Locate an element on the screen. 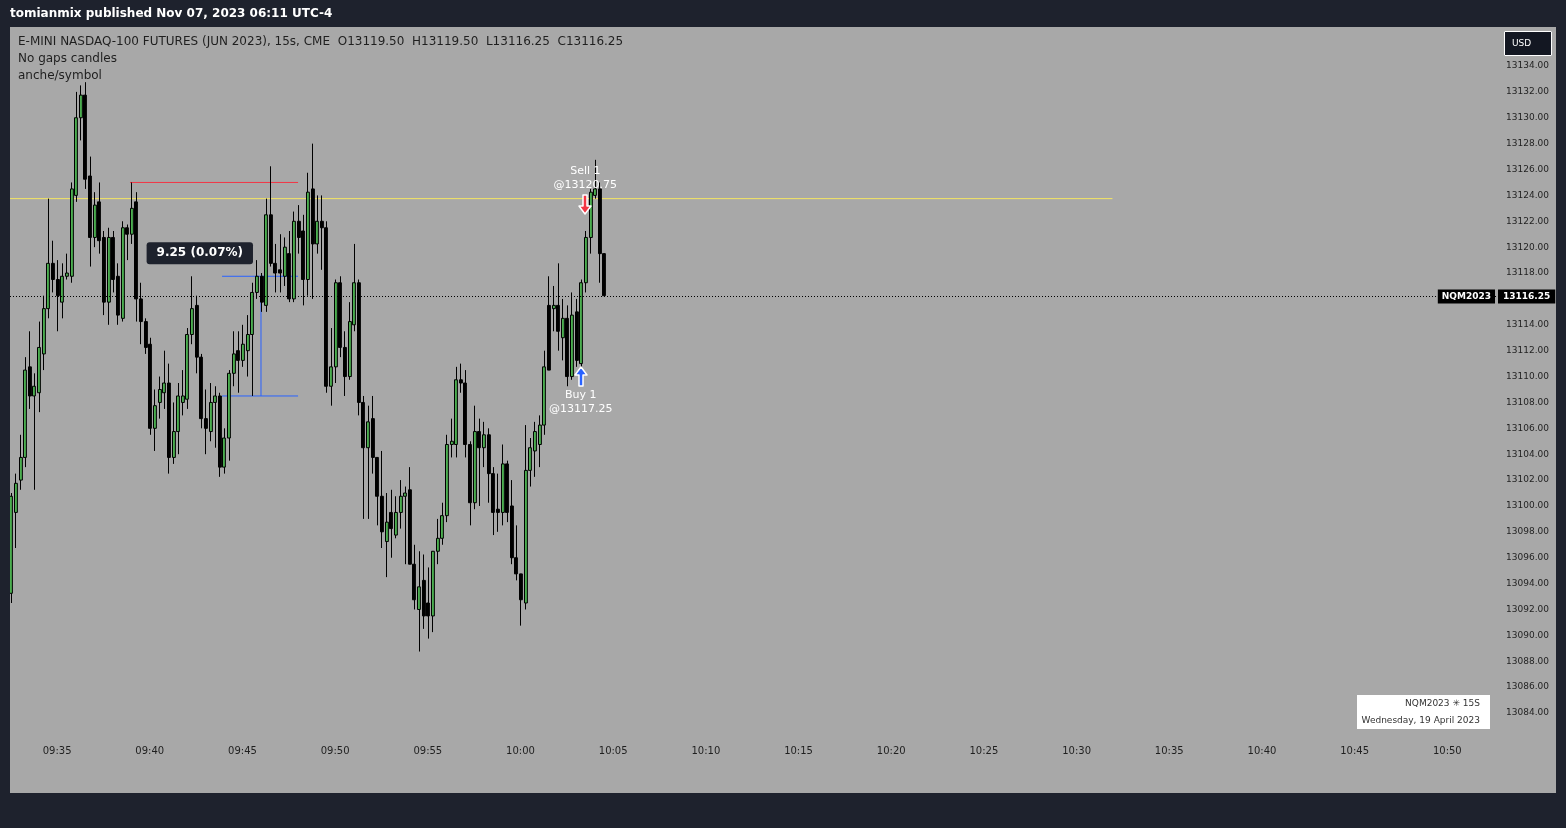 The image size is (1566, 828). y-tick-label: 13090.00 is located at coordinates (1528, 634).